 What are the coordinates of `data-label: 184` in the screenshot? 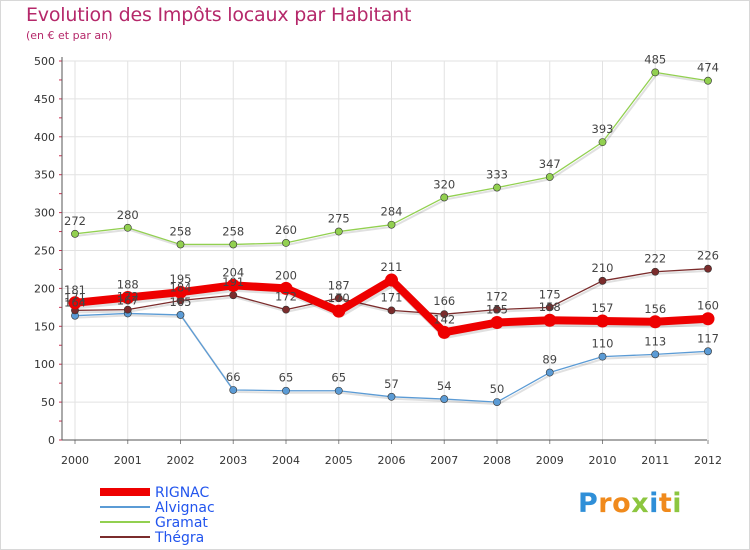 It's located at (181, 288).